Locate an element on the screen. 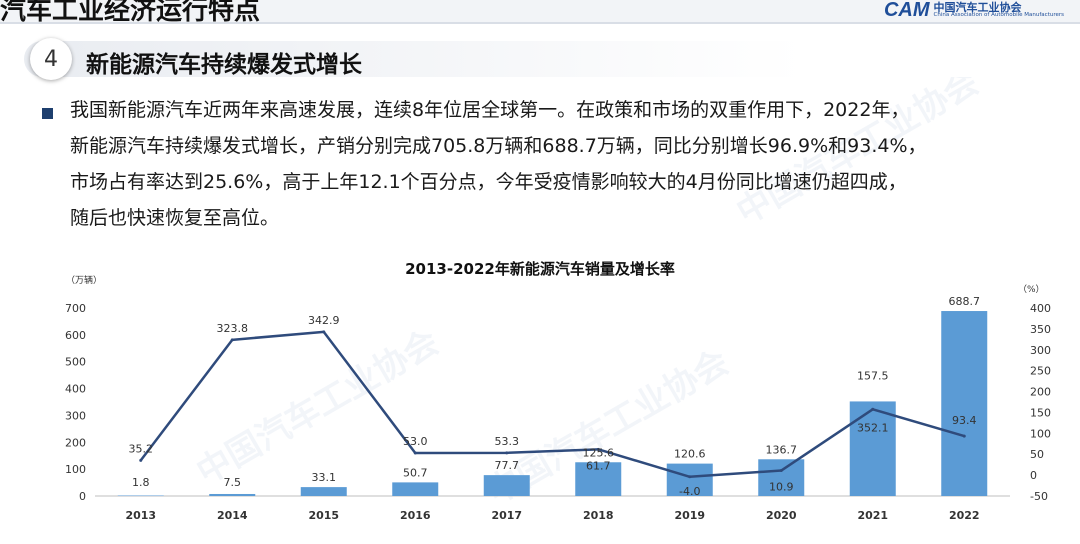 The image size is (1080, 544). left-tick-label: 200 is located at coordinates (75, 442).